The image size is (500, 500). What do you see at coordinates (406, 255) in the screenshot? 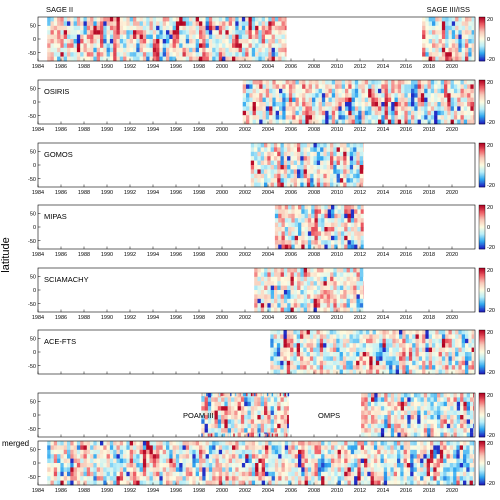
I see `x-tick-label: 2016` at bounding box center [406, 255].